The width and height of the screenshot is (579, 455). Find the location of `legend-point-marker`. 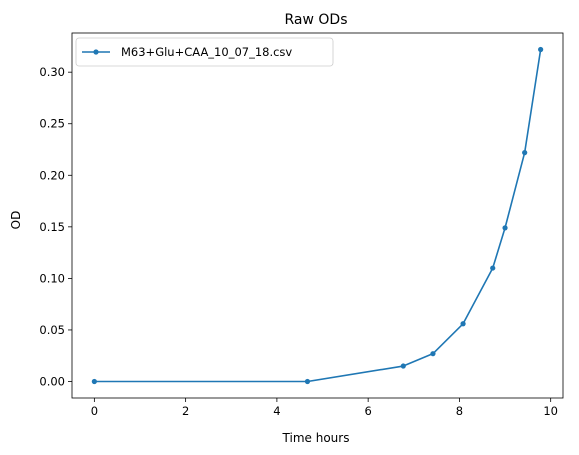

legend-point-marker is located at coordinates (96, 52).